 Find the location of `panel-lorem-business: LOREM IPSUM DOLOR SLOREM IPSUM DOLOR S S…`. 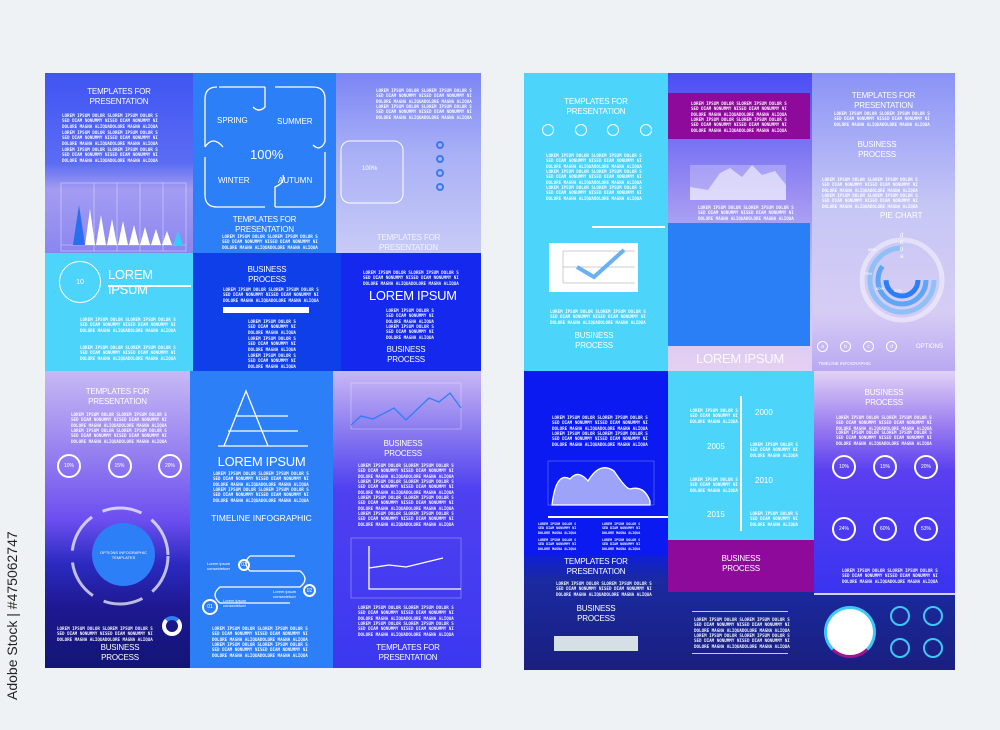

panel-lorem-business: LOREM IPSUM DOLOR SLOREM IPSUM DOLOR S S… is located at coordinates (411, 312).